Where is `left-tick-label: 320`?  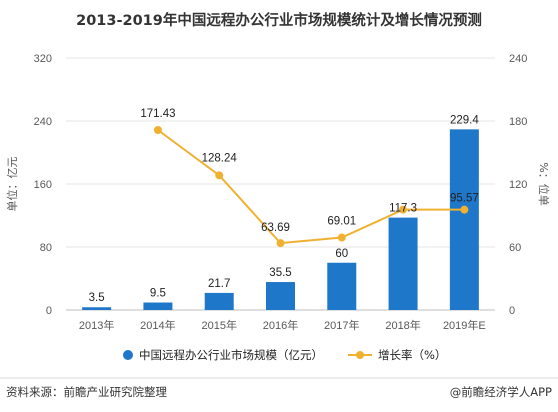 left-tick-label: 320 is located at coordinates (43, 59).